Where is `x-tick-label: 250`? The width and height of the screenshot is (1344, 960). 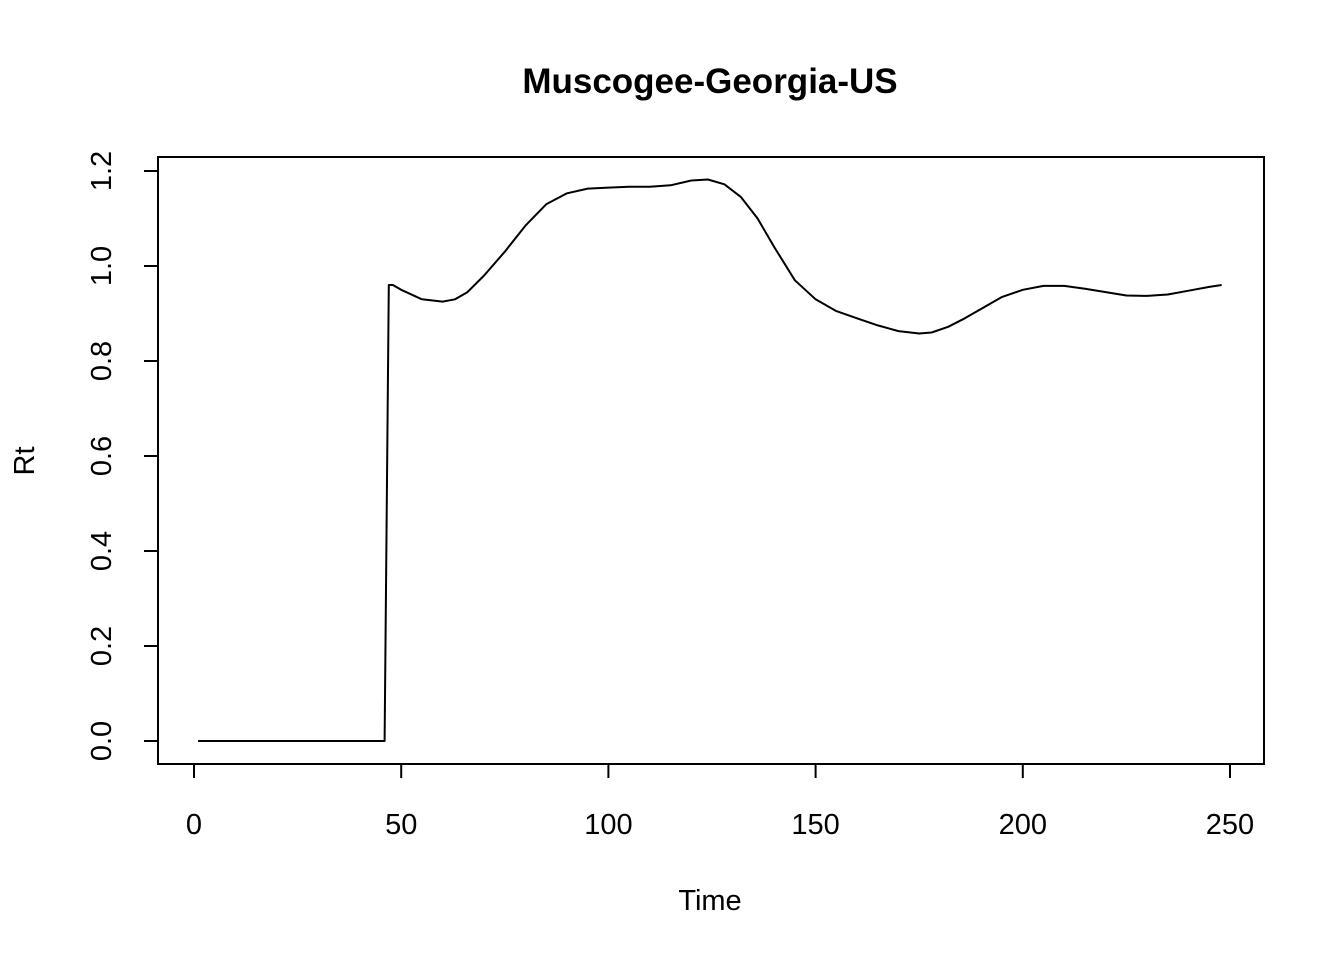 x-tick-label: 250 is located at coordinates (1230, 825).